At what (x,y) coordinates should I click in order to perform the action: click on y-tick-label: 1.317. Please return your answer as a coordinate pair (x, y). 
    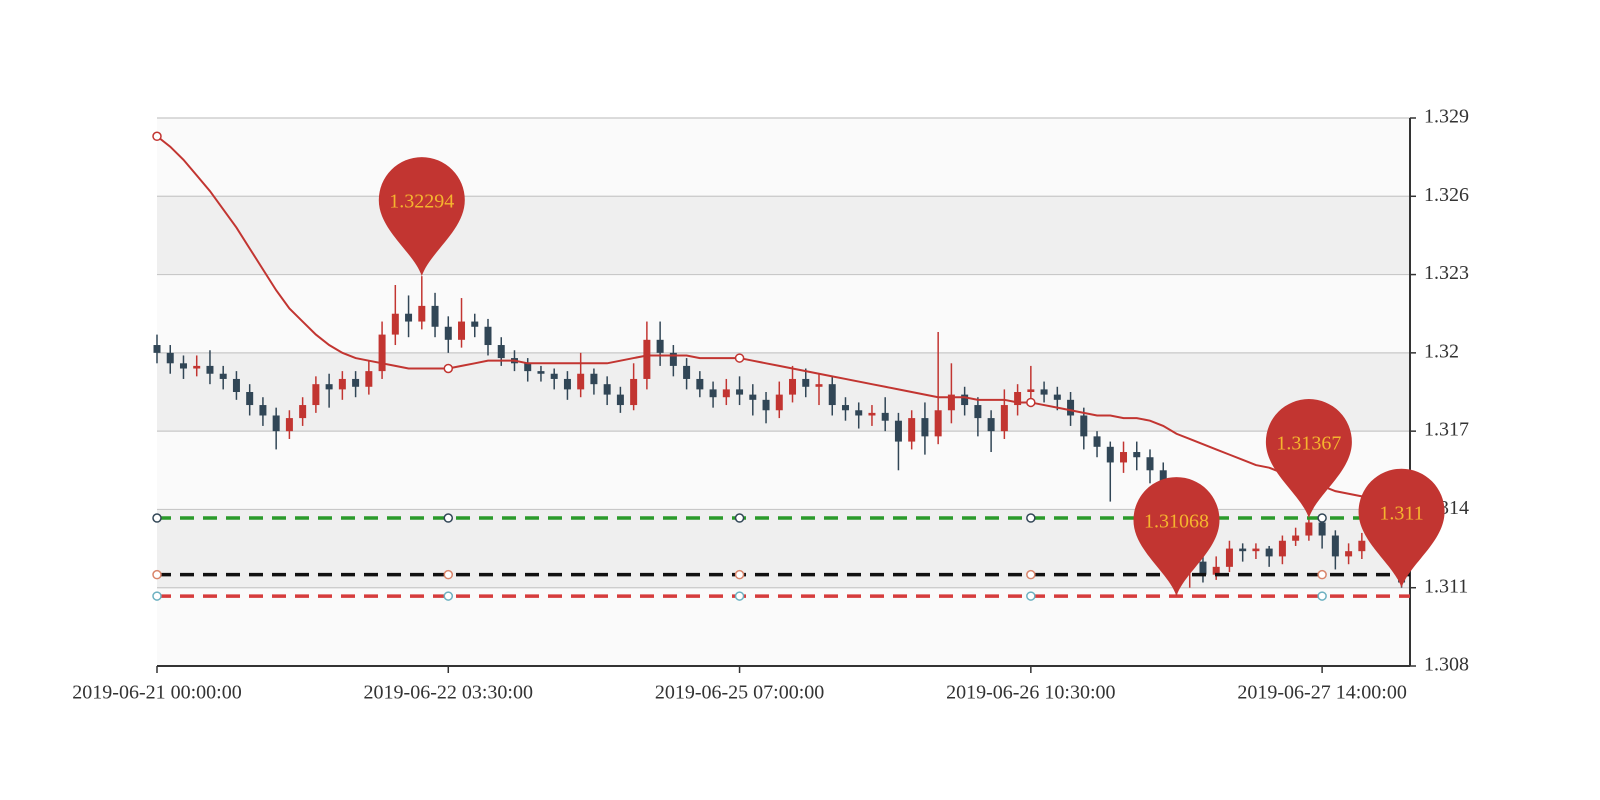
    Looking at the image, I should click on (1446, 430).